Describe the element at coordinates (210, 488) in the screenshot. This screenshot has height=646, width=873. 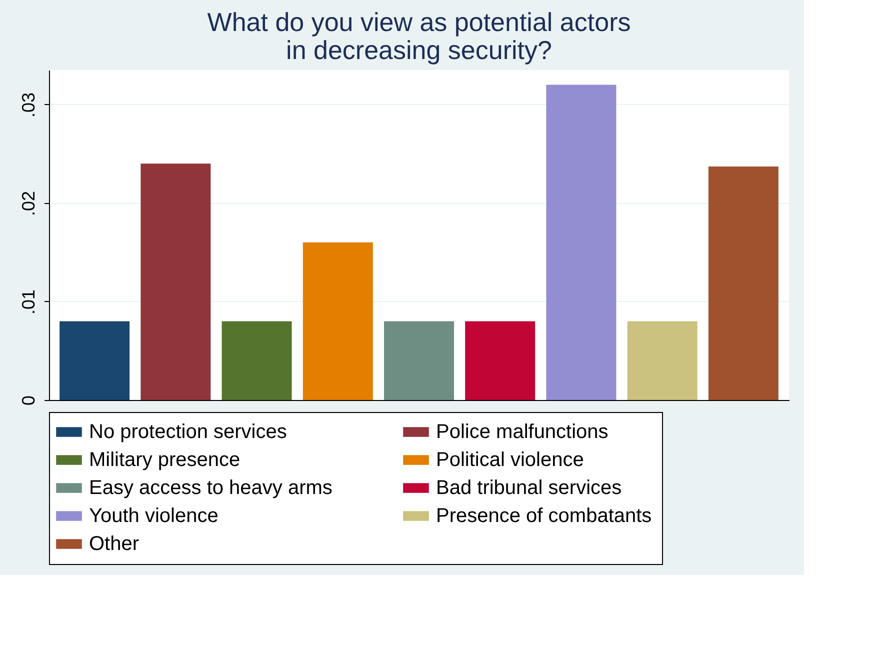
I see `legend-label: Easy access to heavy arms` at that location.